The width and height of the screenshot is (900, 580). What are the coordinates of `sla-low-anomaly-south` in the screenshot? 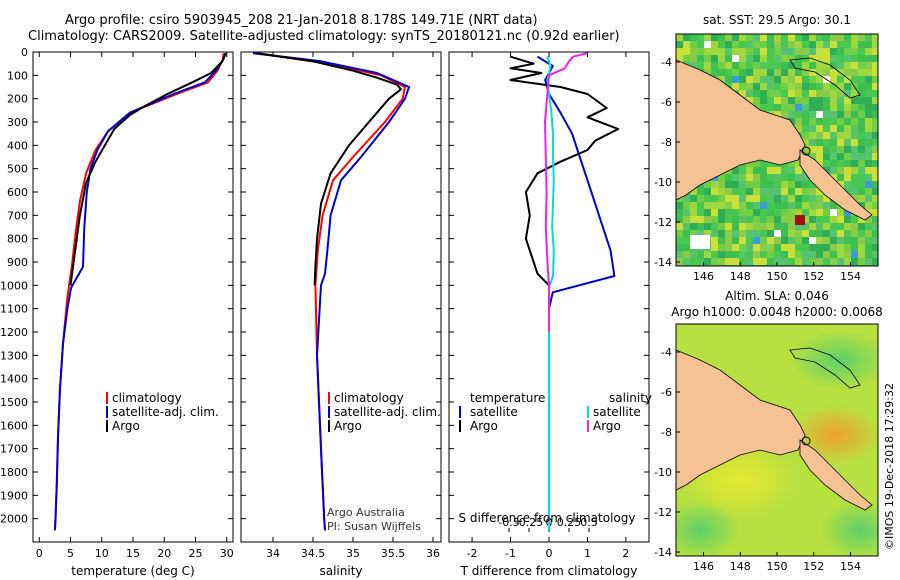 It's located at (708, 528).